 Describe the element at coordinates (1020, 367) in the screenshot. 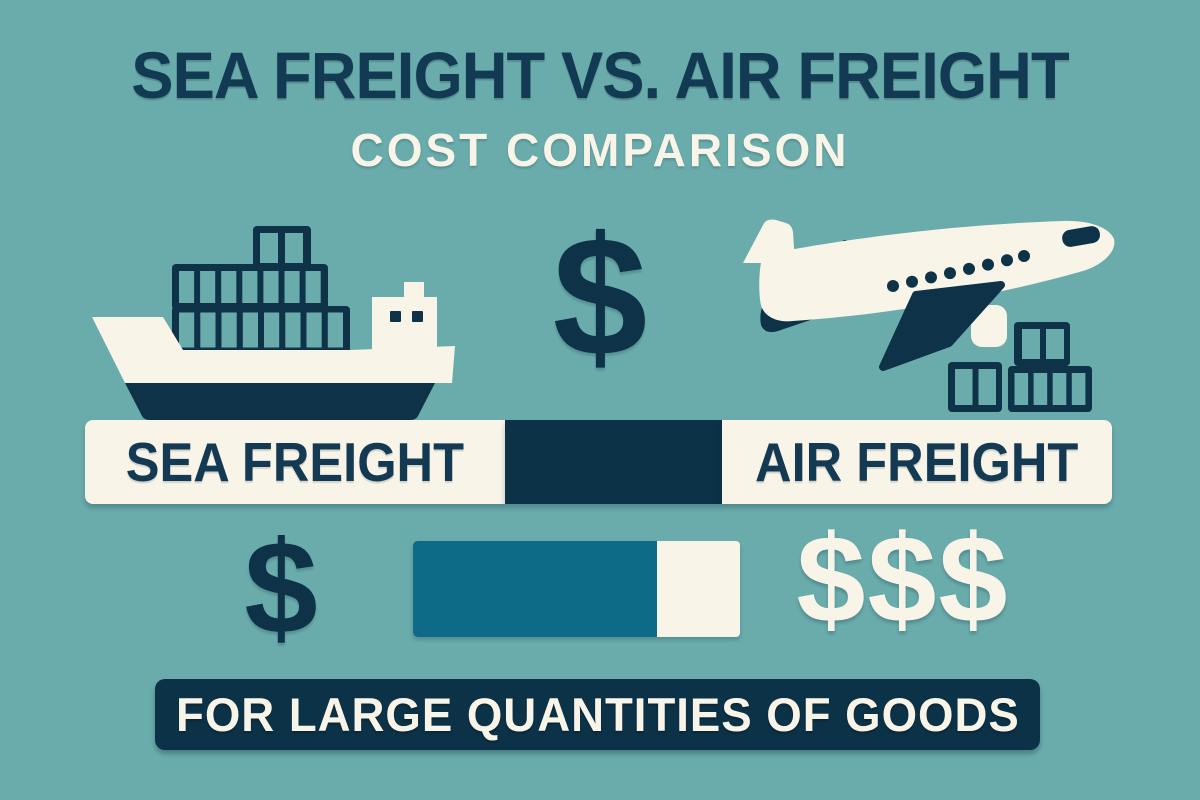

I see `air-cargo-containers-icon` at that location.